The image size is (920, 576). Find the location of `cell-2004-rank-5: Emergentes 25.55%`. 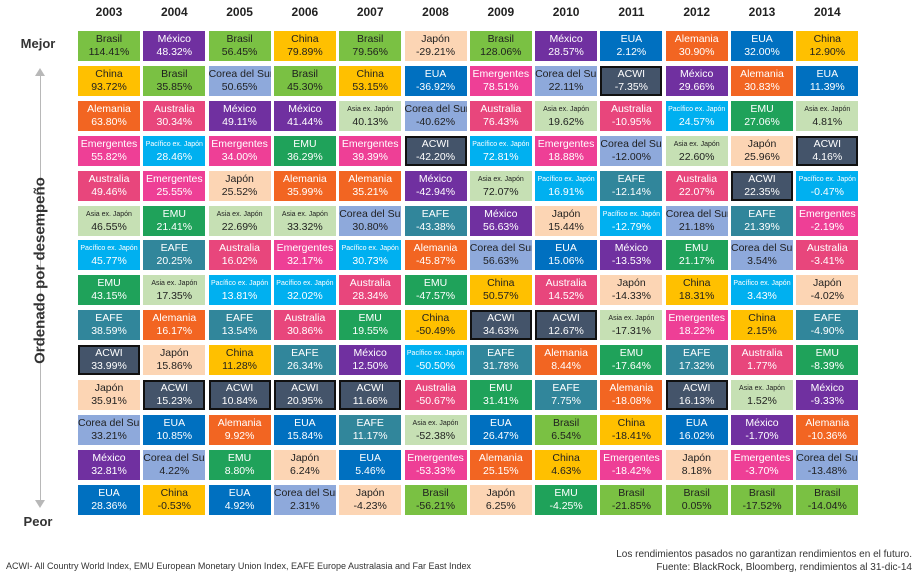

cell-2004-rank-5: Emergentes 25.55% is located at coordinates (174, 185).